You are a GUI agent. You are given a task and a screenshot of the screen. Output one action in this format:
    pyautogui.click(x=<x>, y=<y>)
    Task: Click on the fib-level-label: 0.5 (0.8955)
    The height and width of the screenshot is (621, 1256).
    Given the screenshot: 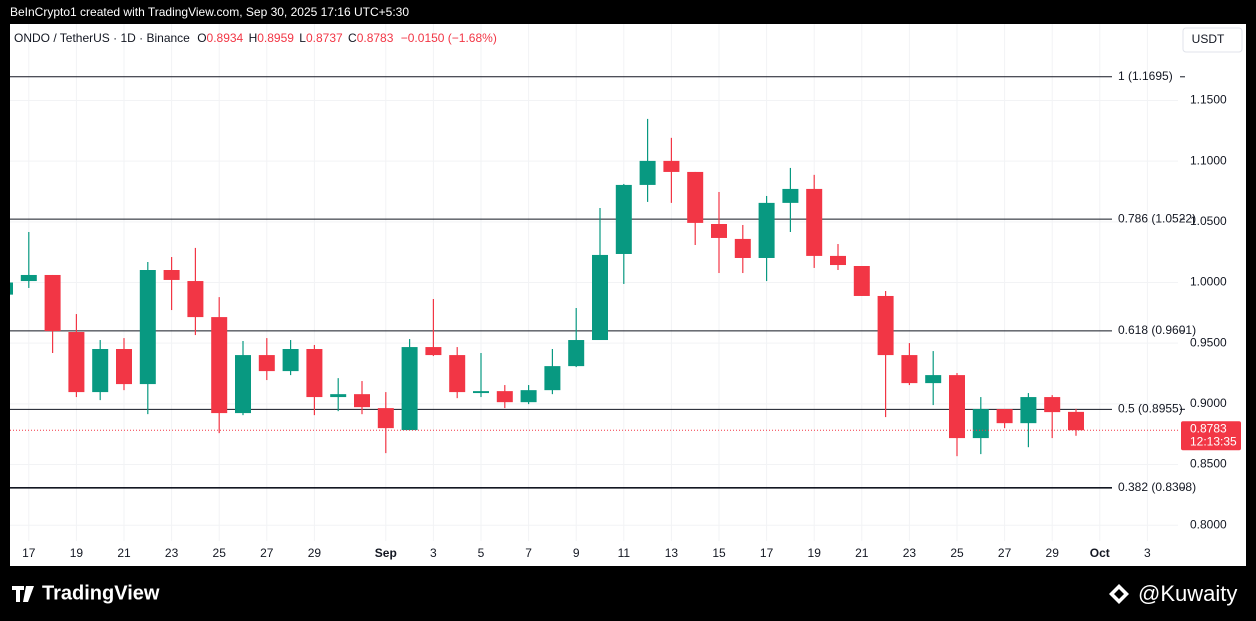 What is the action you would take?
    pyautogui.click(x=1150, y=408)
    